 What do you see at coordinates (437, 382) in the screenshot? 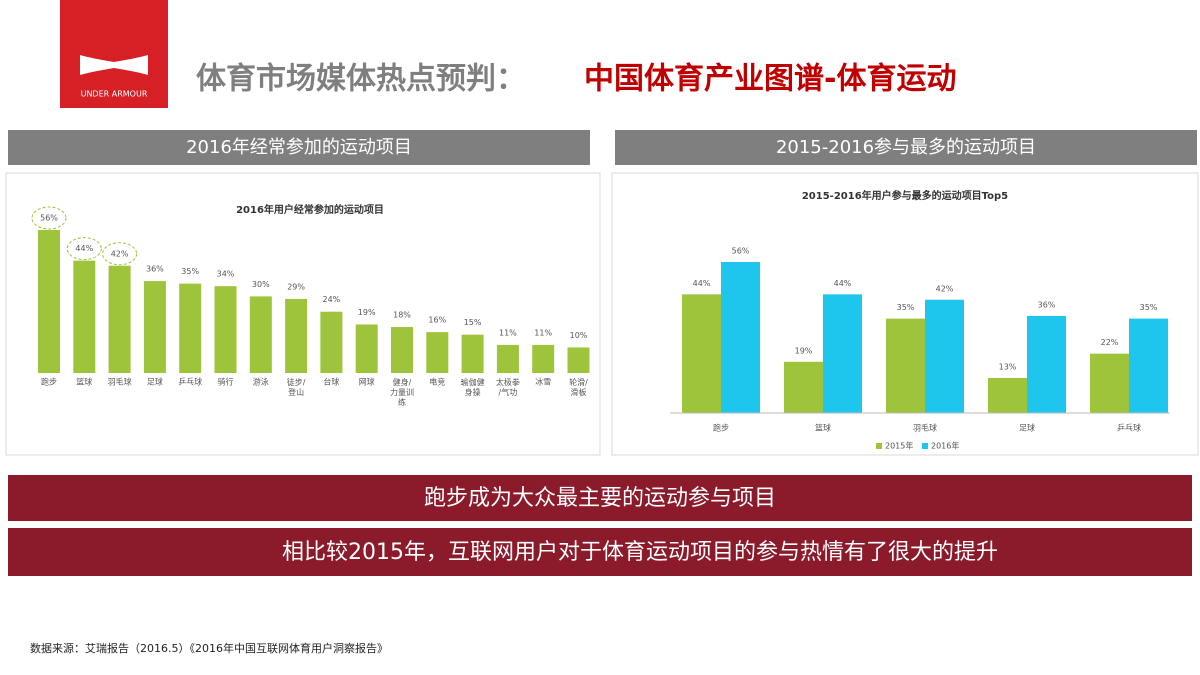
I see `x-tick-label: 电竞` at bounding box center [437, 382].